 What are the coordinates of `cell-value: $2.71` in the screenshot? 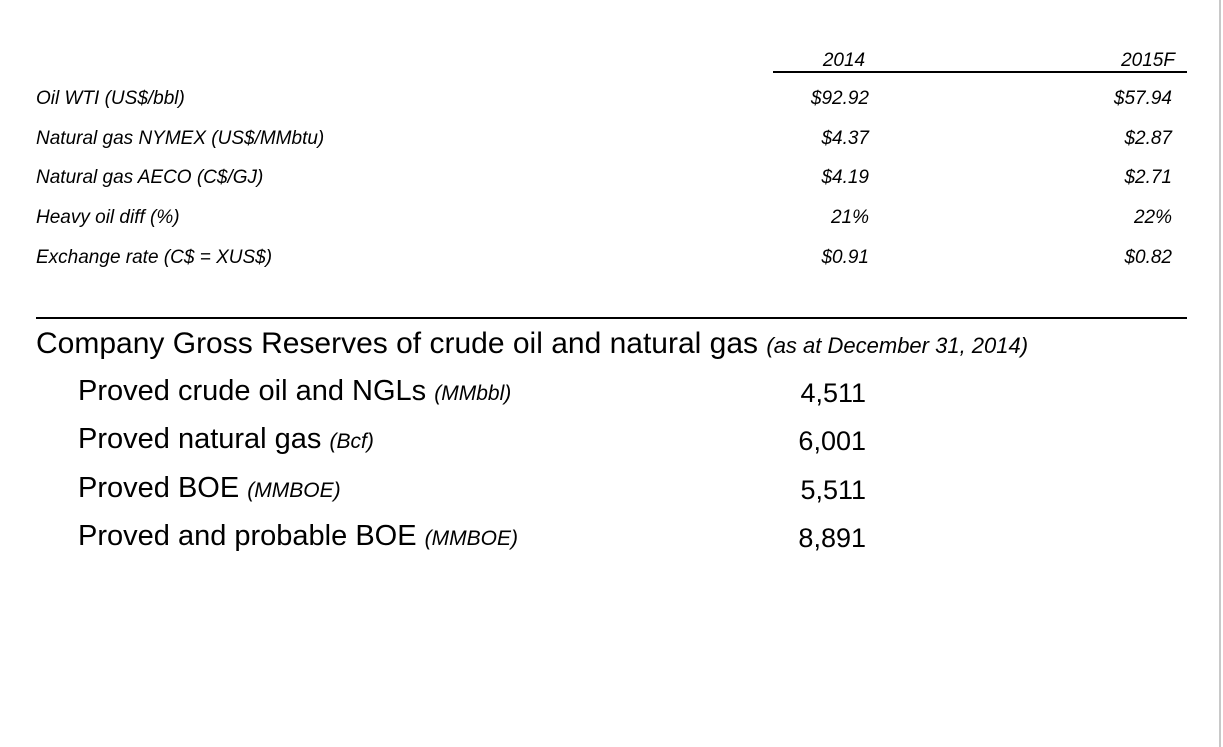 It's located at (1148, 178).